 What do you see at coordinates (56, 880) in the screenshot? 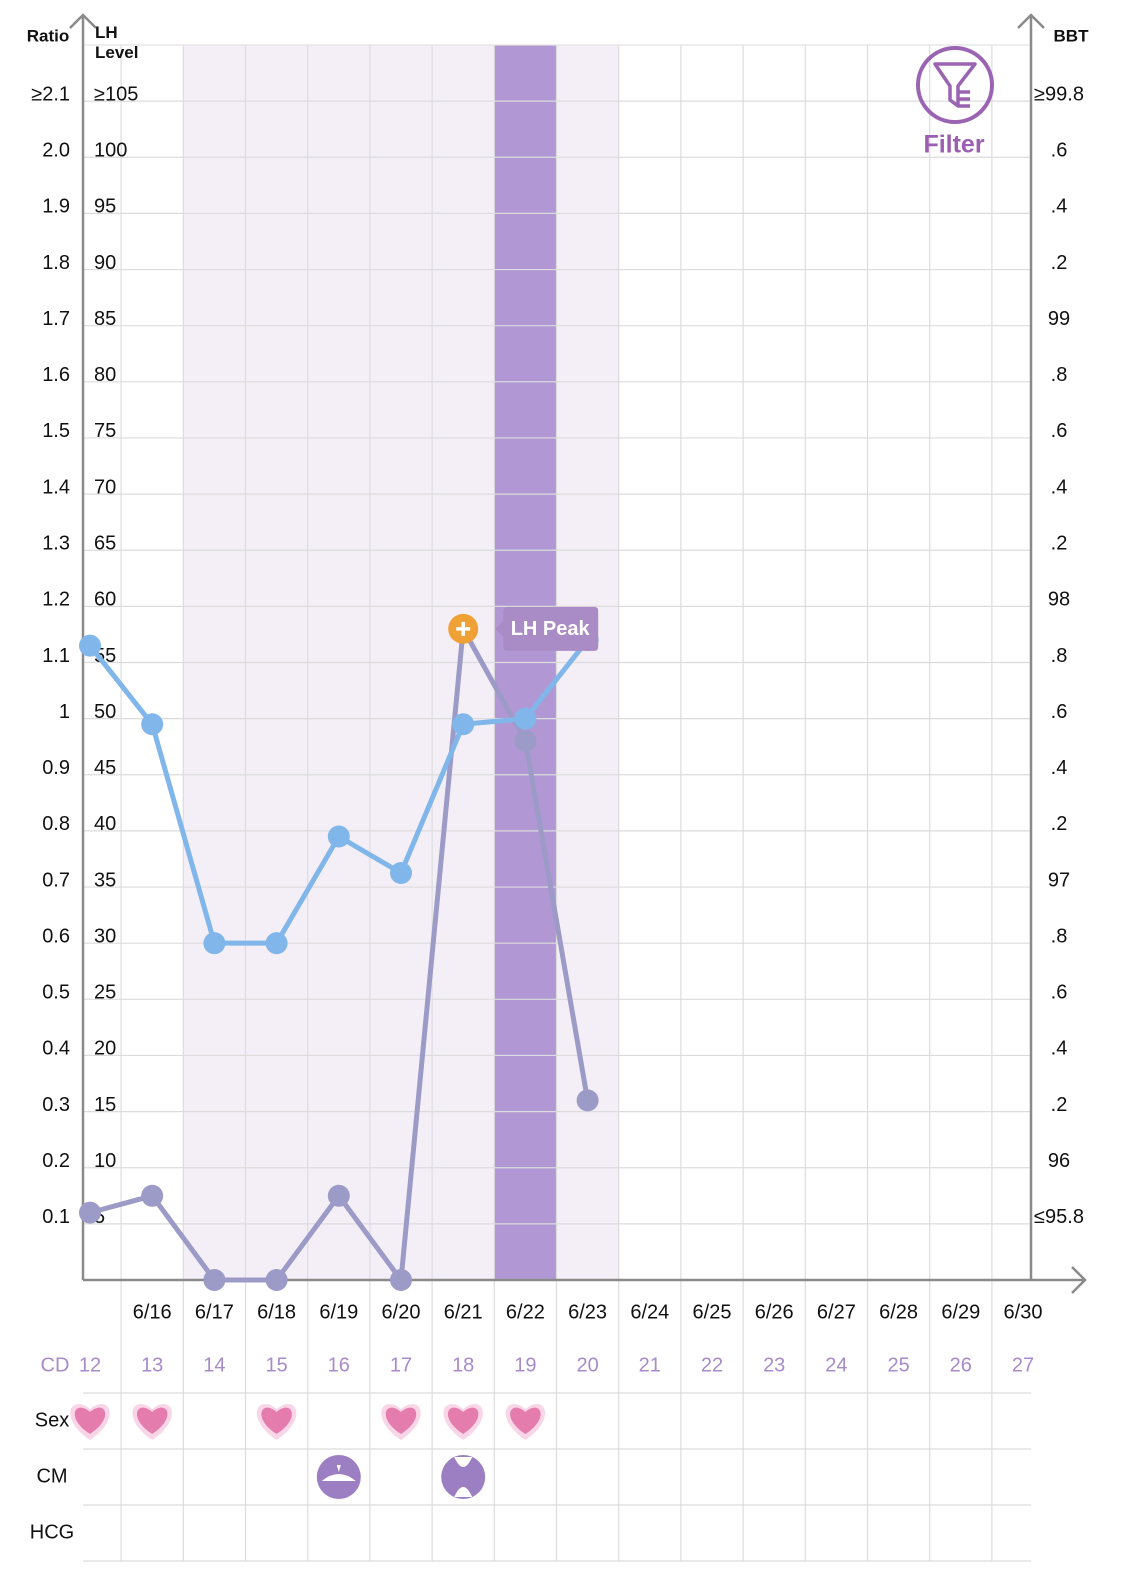
I see `y-tick-label: 0.7` at bounding box center [56, 880].